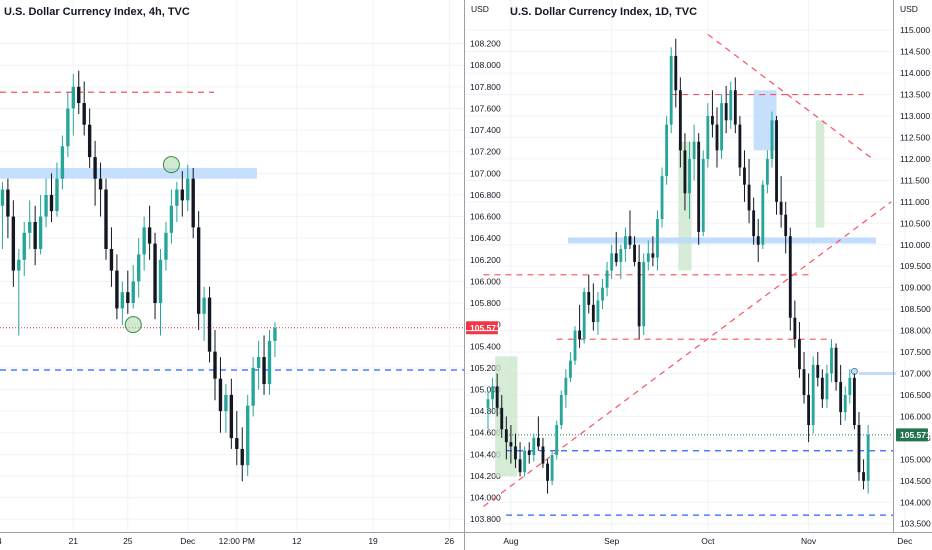  What do you see at coordinates (128, 173) in the screenshot?
I see `resistance-zone` at bounding box center [128, 173].